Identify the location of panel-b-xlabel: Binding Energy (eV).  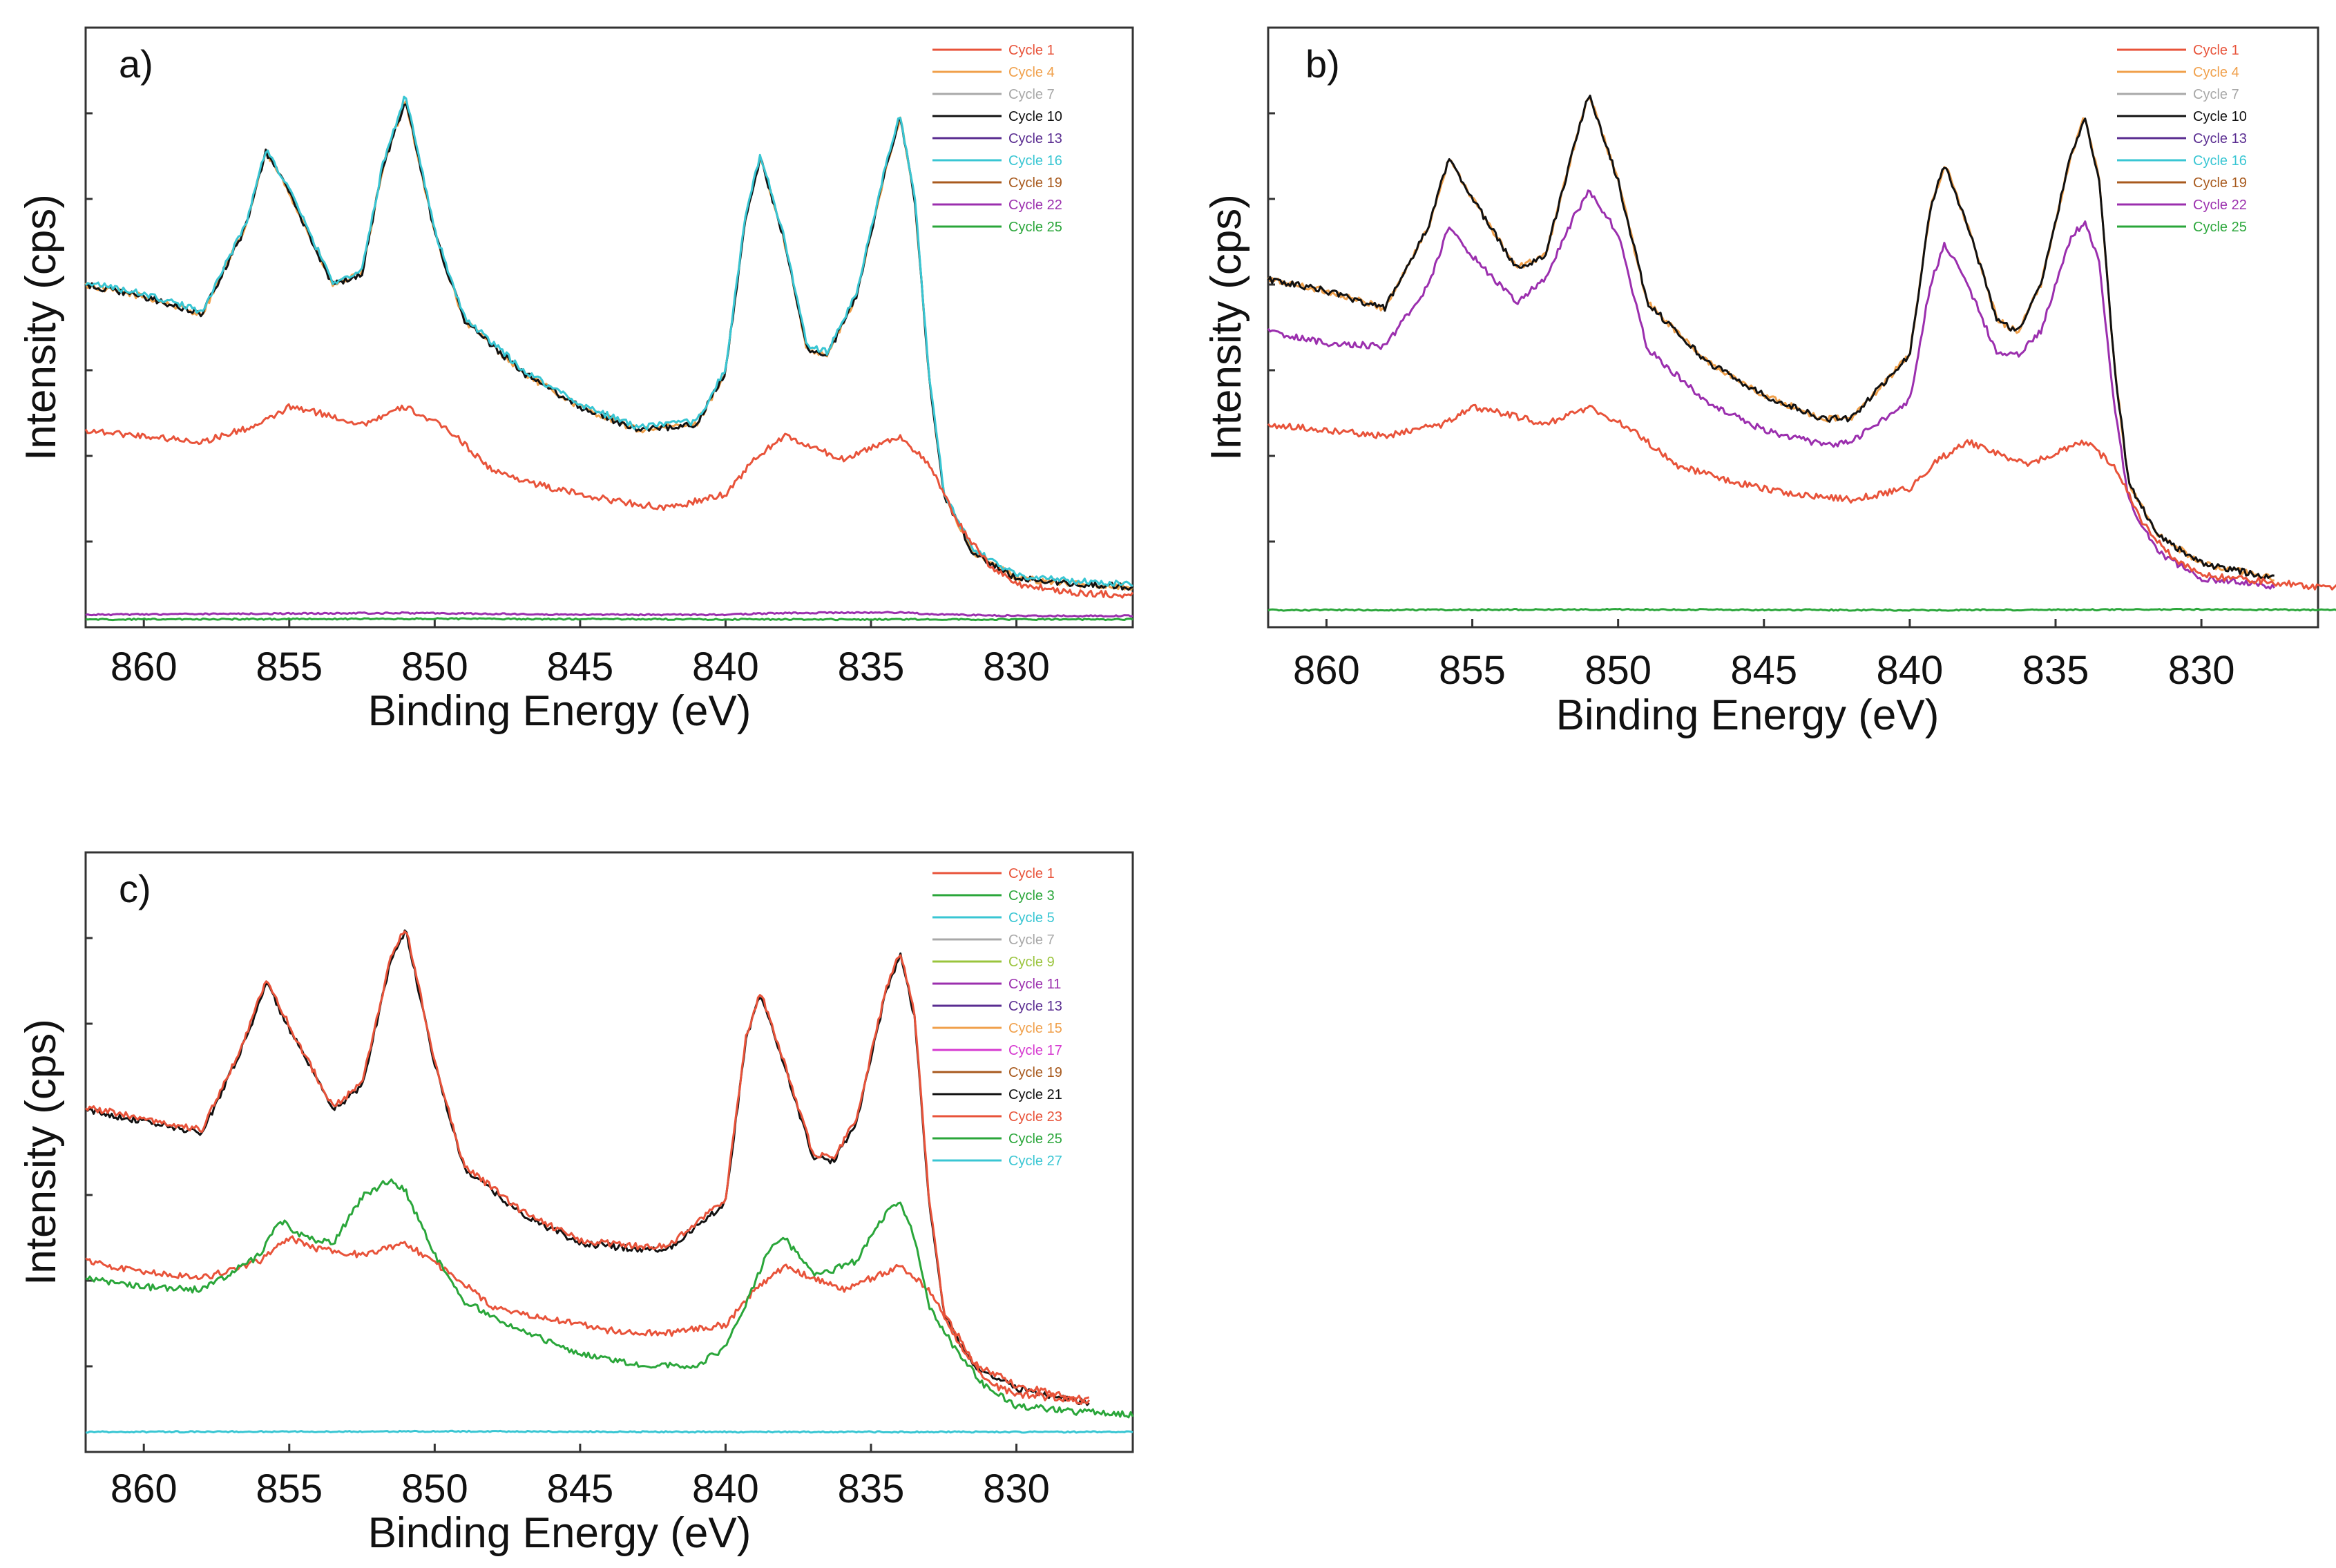
(1748, 715).